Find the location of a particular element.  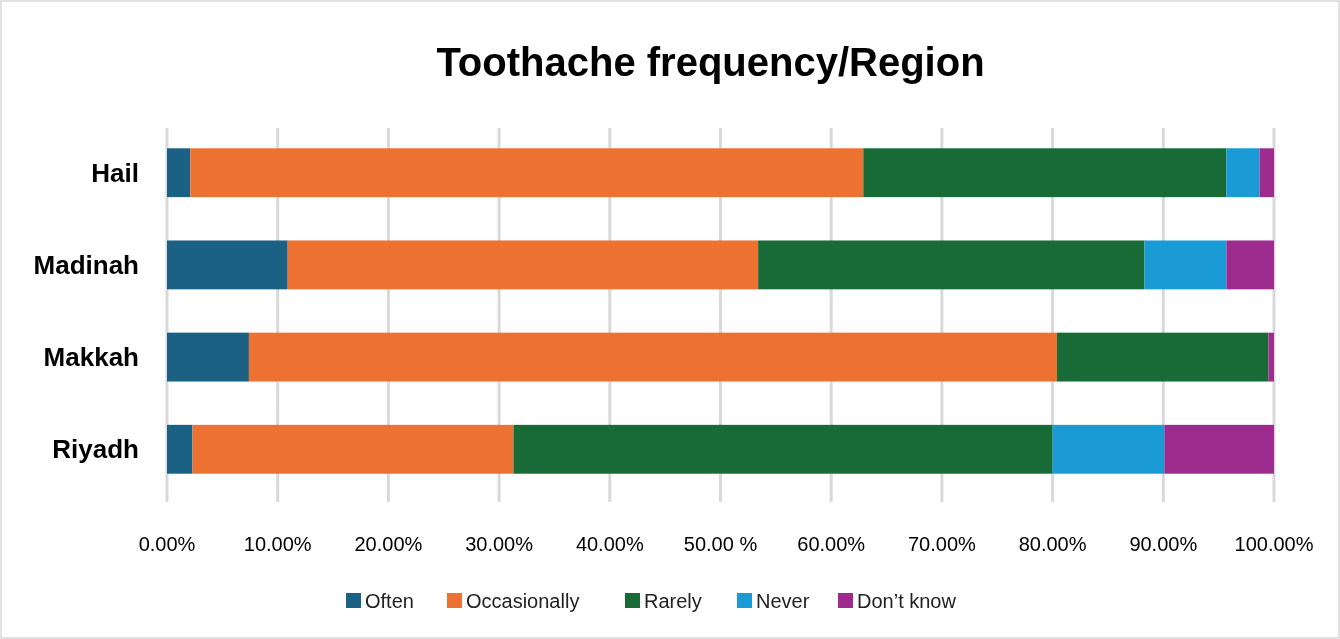

y-tick-label: Hail is located at coordinates (115, 172).